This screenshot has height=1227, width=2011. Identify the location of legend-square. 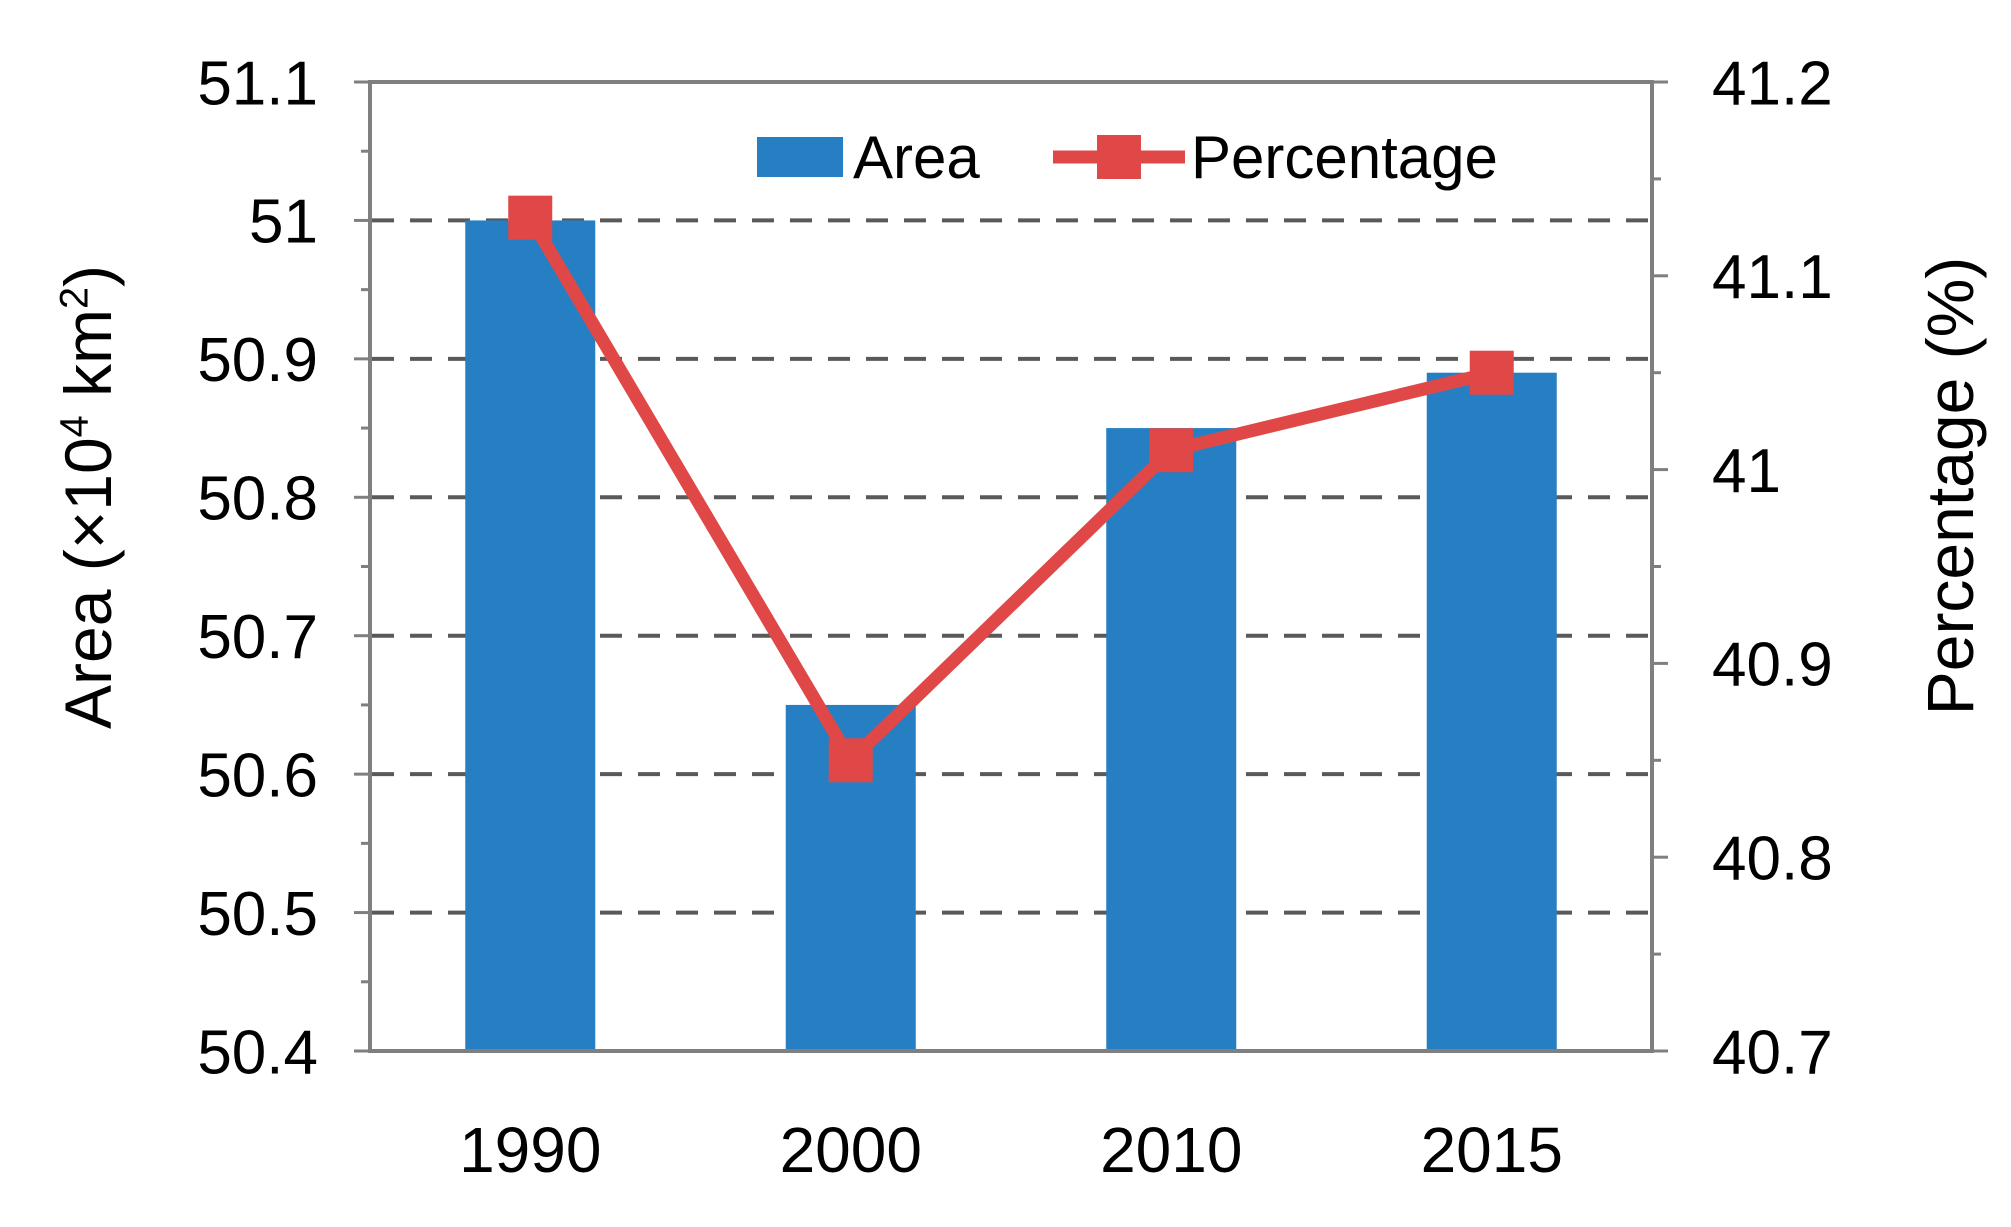
(1119, 157).